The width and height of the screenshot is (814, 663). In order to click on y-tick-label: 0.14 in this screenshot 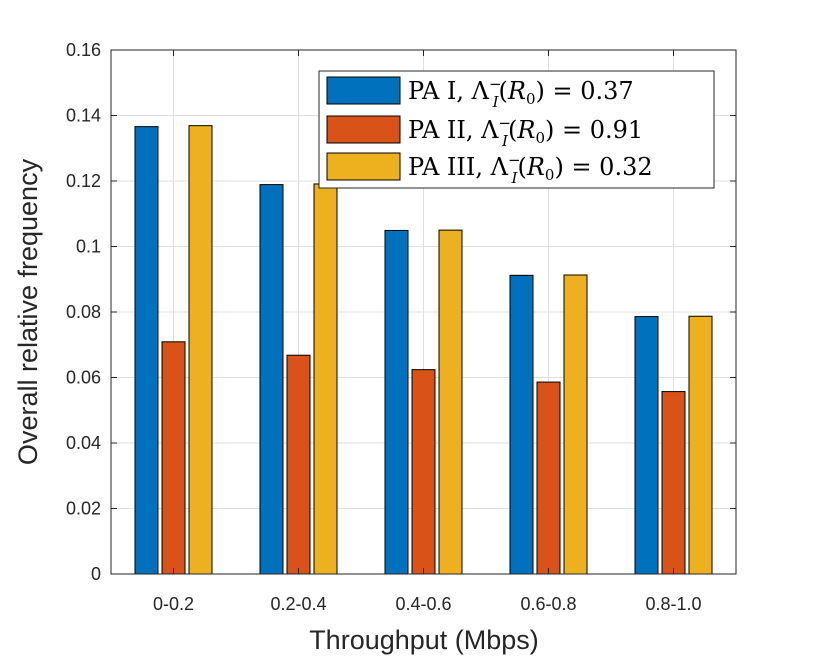, I will do `click(83, 116)`.